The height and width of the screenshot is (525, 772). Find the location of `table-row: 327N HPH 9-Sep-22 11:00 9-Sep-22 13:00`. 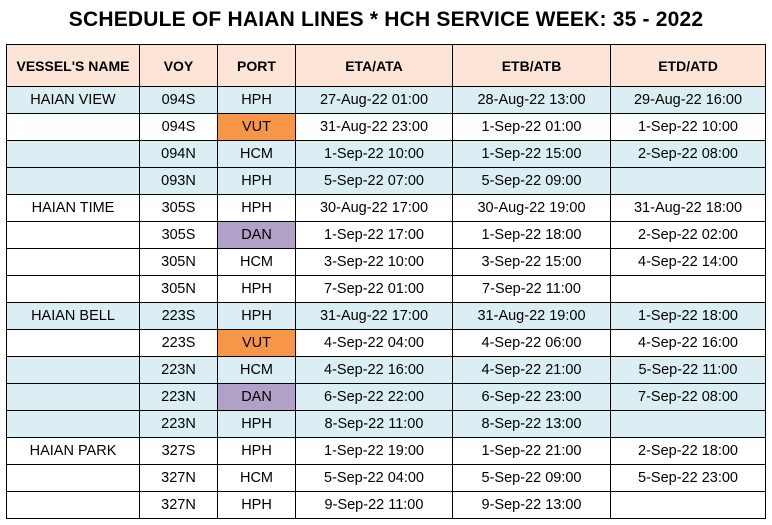

table-row: 327N HPH 9-Sep-22 11:00 9-Sep-22 13:00 is located at coordinates (386, 505).